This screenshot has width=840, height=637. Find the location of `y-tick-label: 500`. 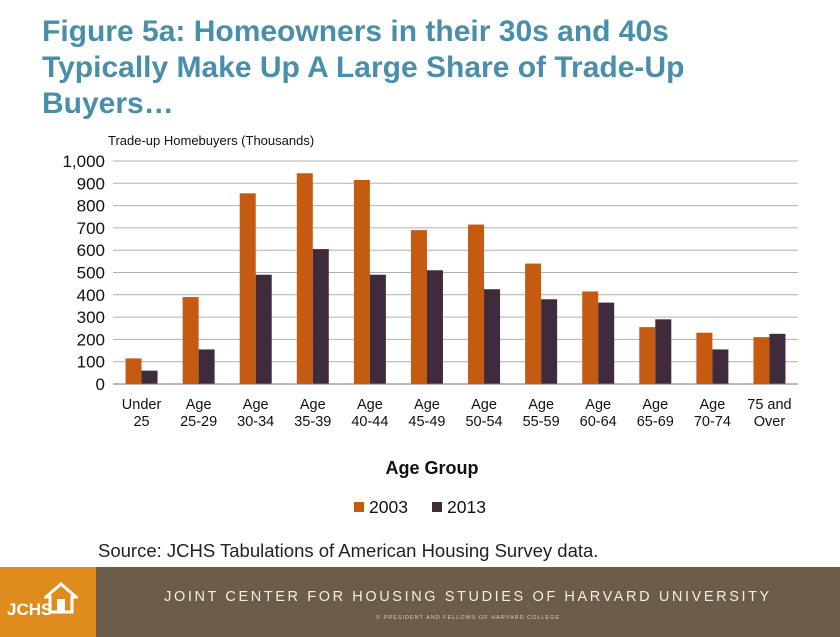

y-tick-label: 500 is located at coordinates (91, 273).